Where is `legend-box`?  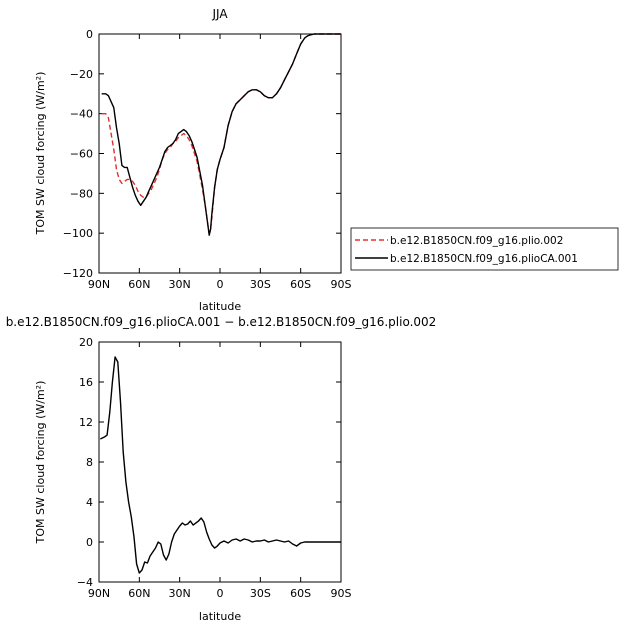 legend-box is located at coordinates (484, 249).